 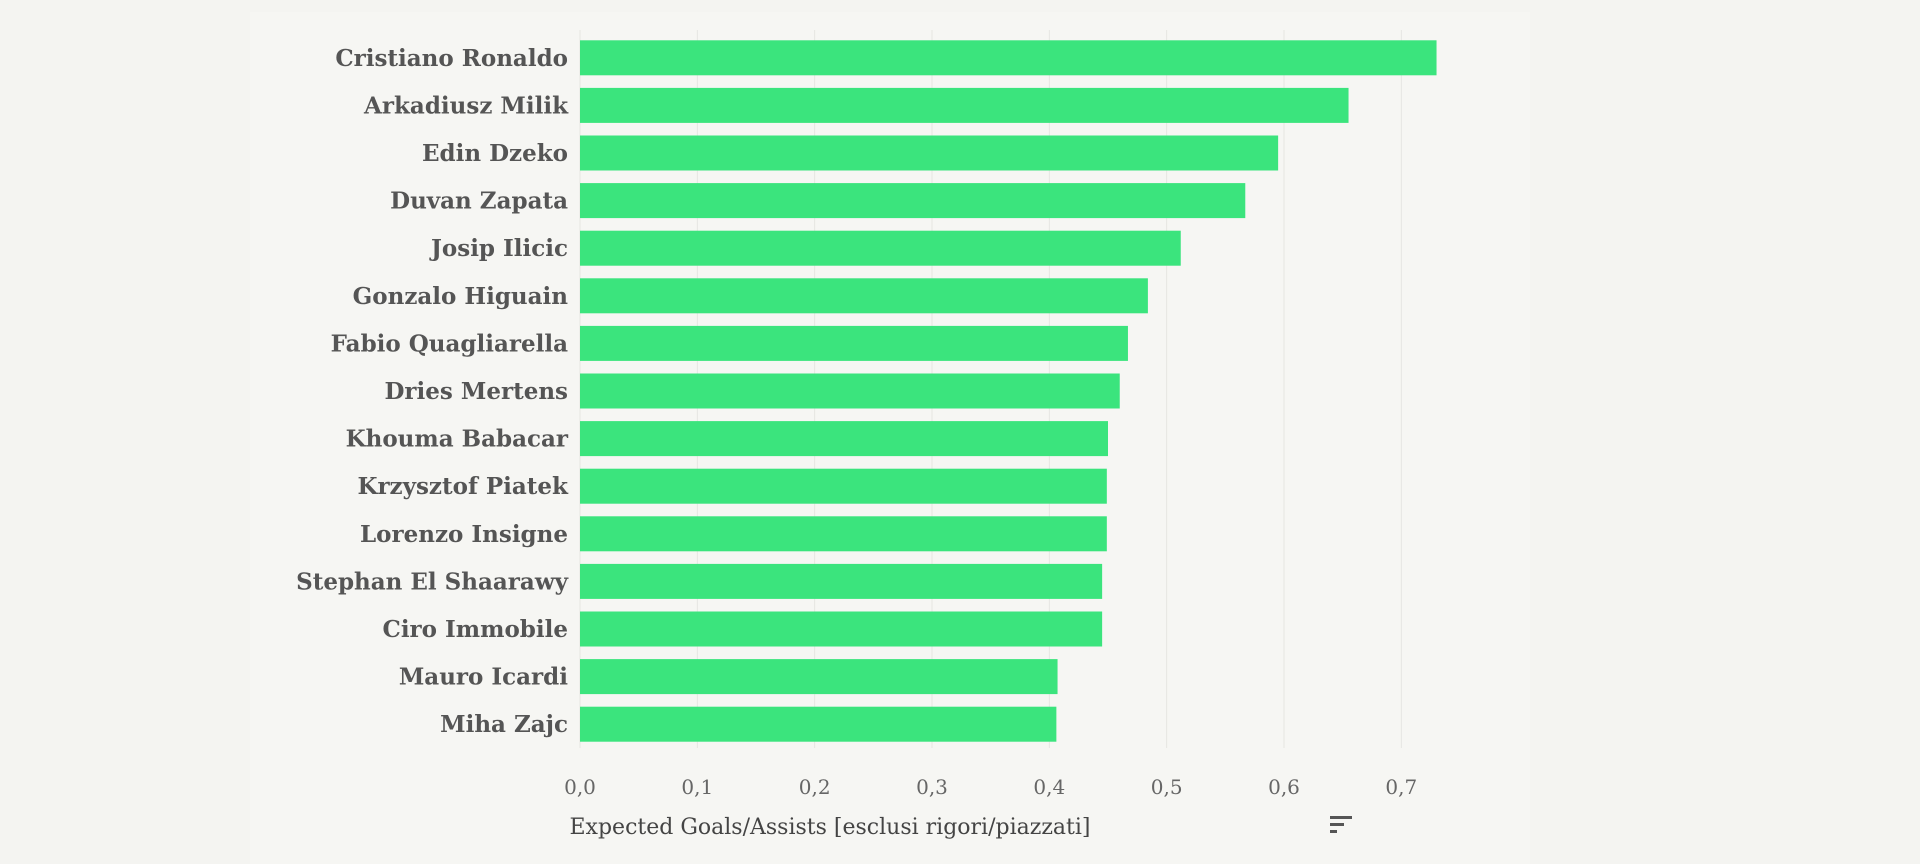 What do you see at coordinates (463, 486) in the screenshot?
I see `category-label: Krzysztof Piatek` at bounding box center [463, 486].